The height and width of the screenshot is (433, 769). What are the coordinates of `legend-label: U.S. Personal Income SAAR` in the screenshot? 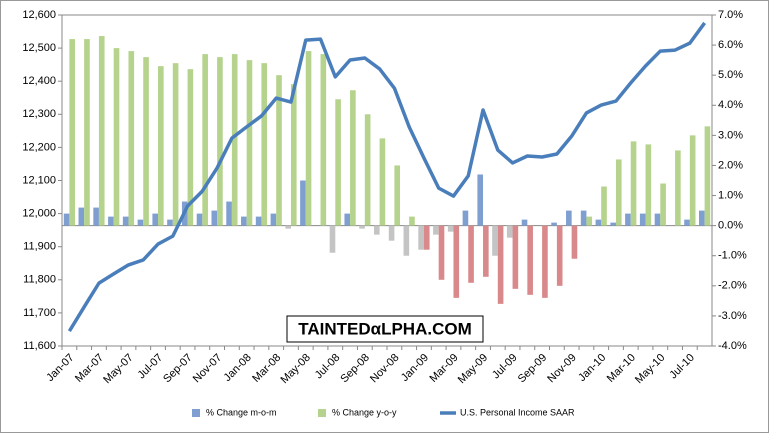 It's located at (517, 412).